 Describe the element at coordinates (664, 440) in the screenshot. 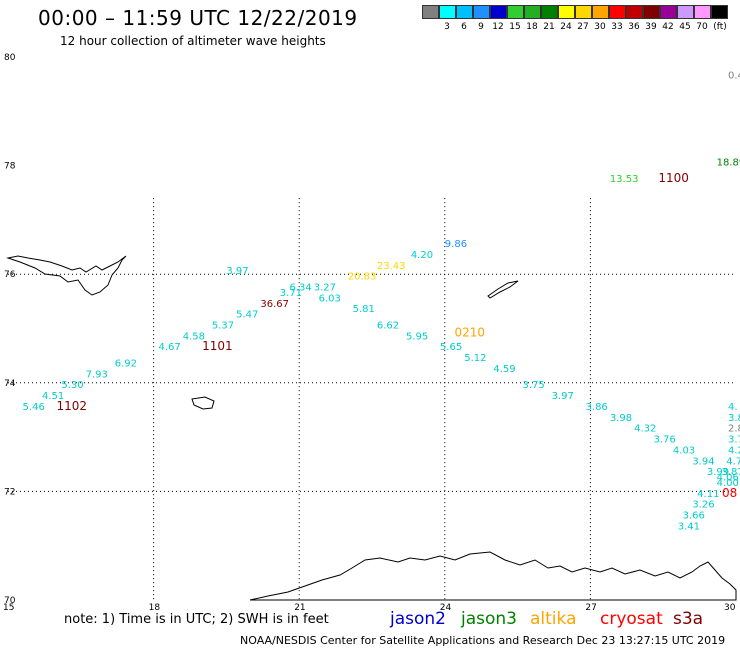

I see `wave-height-value: 3.76` at that location.